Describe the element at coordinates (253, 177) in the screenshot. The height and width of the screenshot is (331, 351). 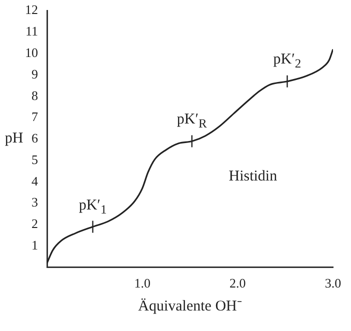
I see `annotation: Histidin` at that location.